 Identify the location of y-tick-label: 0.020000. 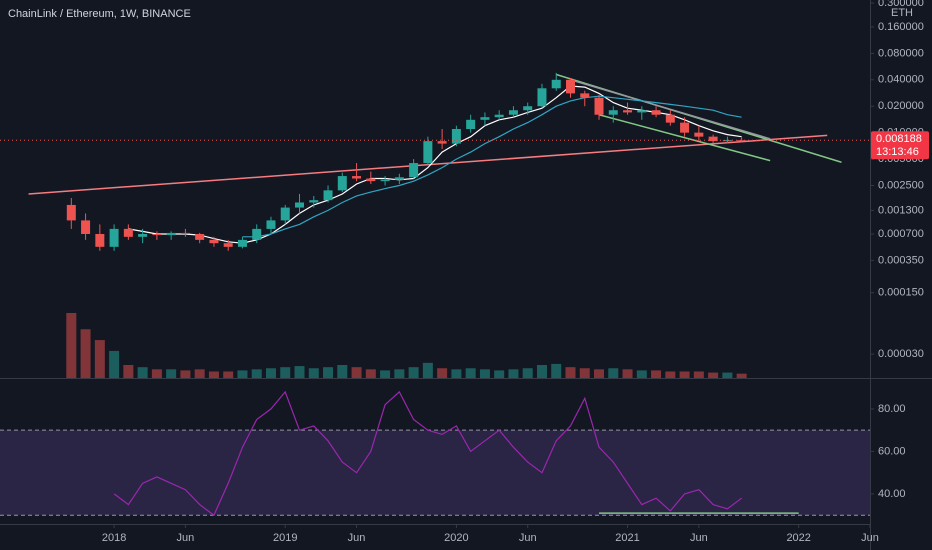
(901, 106).